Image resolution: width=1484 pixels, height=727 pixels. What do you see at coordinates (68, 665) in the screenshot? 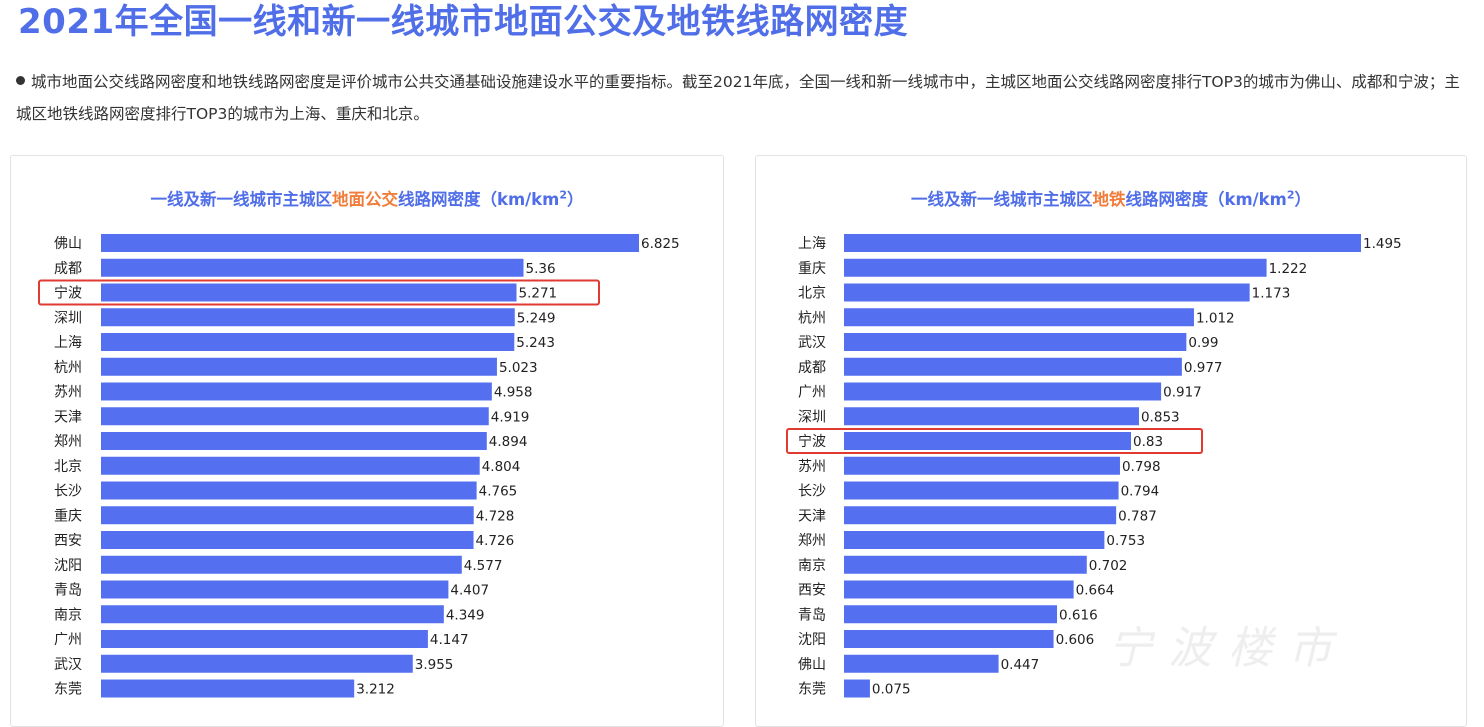
I see `bus-category-label: 武汉` at bounding box center [68, 665].